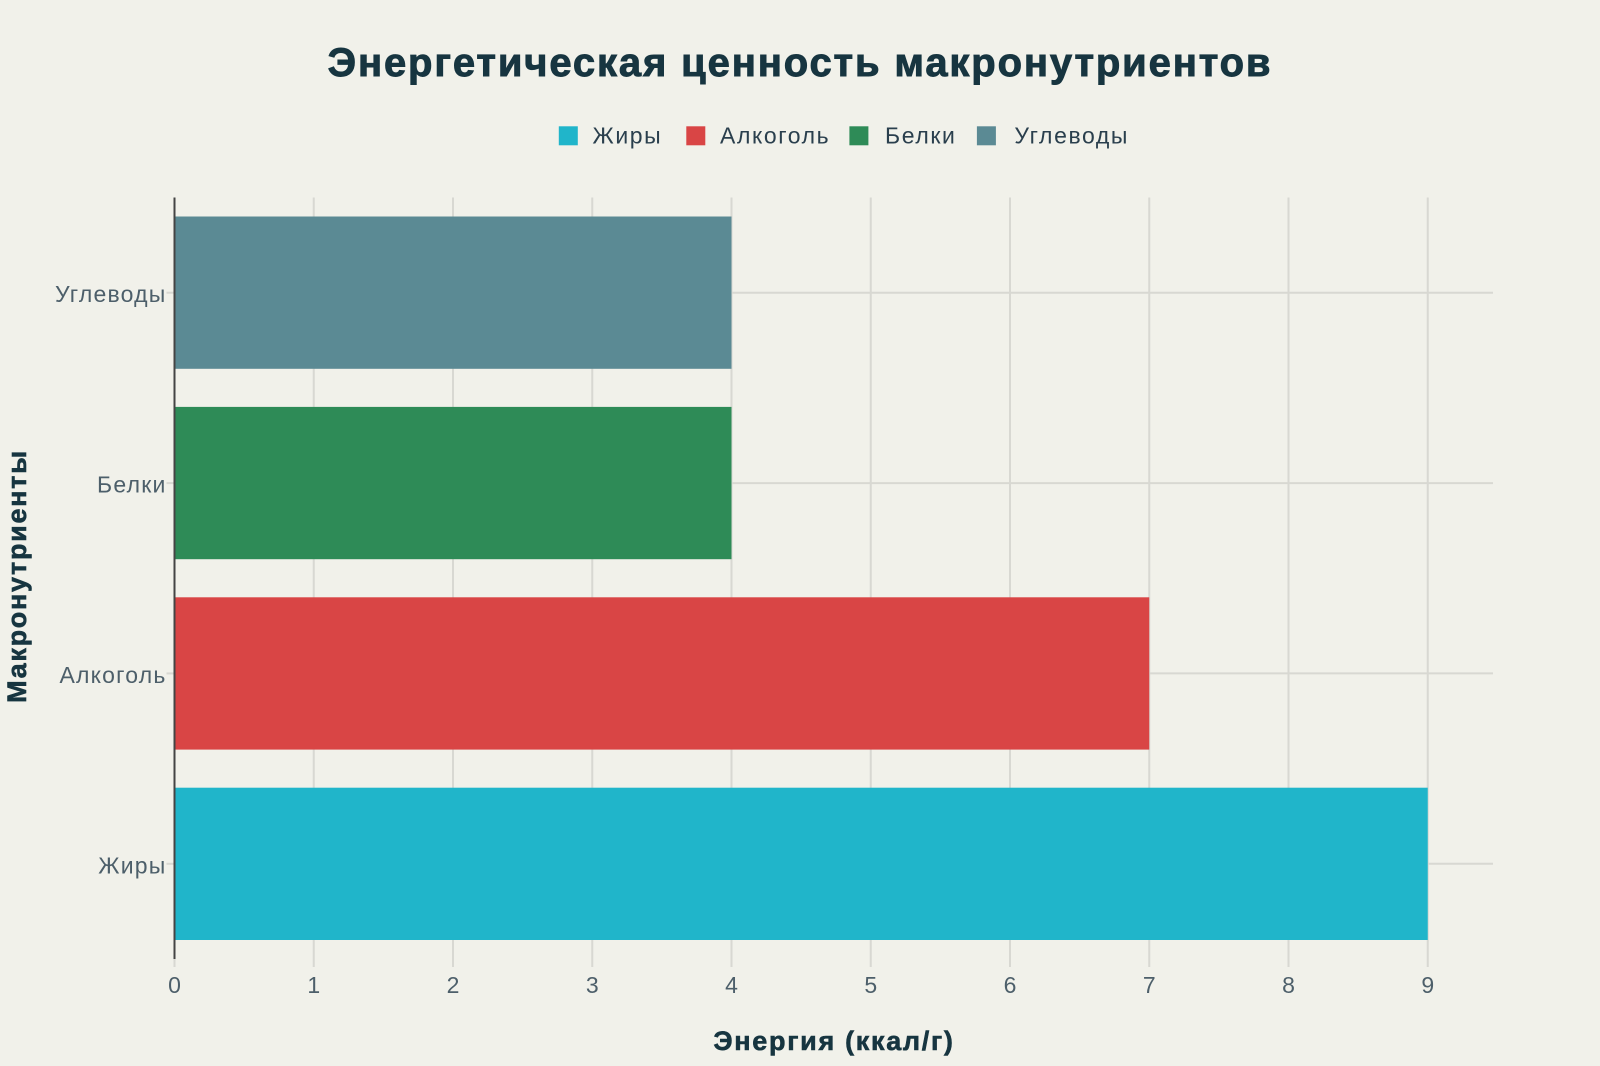 The width and height of the screenshot is (1600, 1066). Describe the element at coordinates (731, 985) in the screenshot. I see `svg-text: 4` at that location.